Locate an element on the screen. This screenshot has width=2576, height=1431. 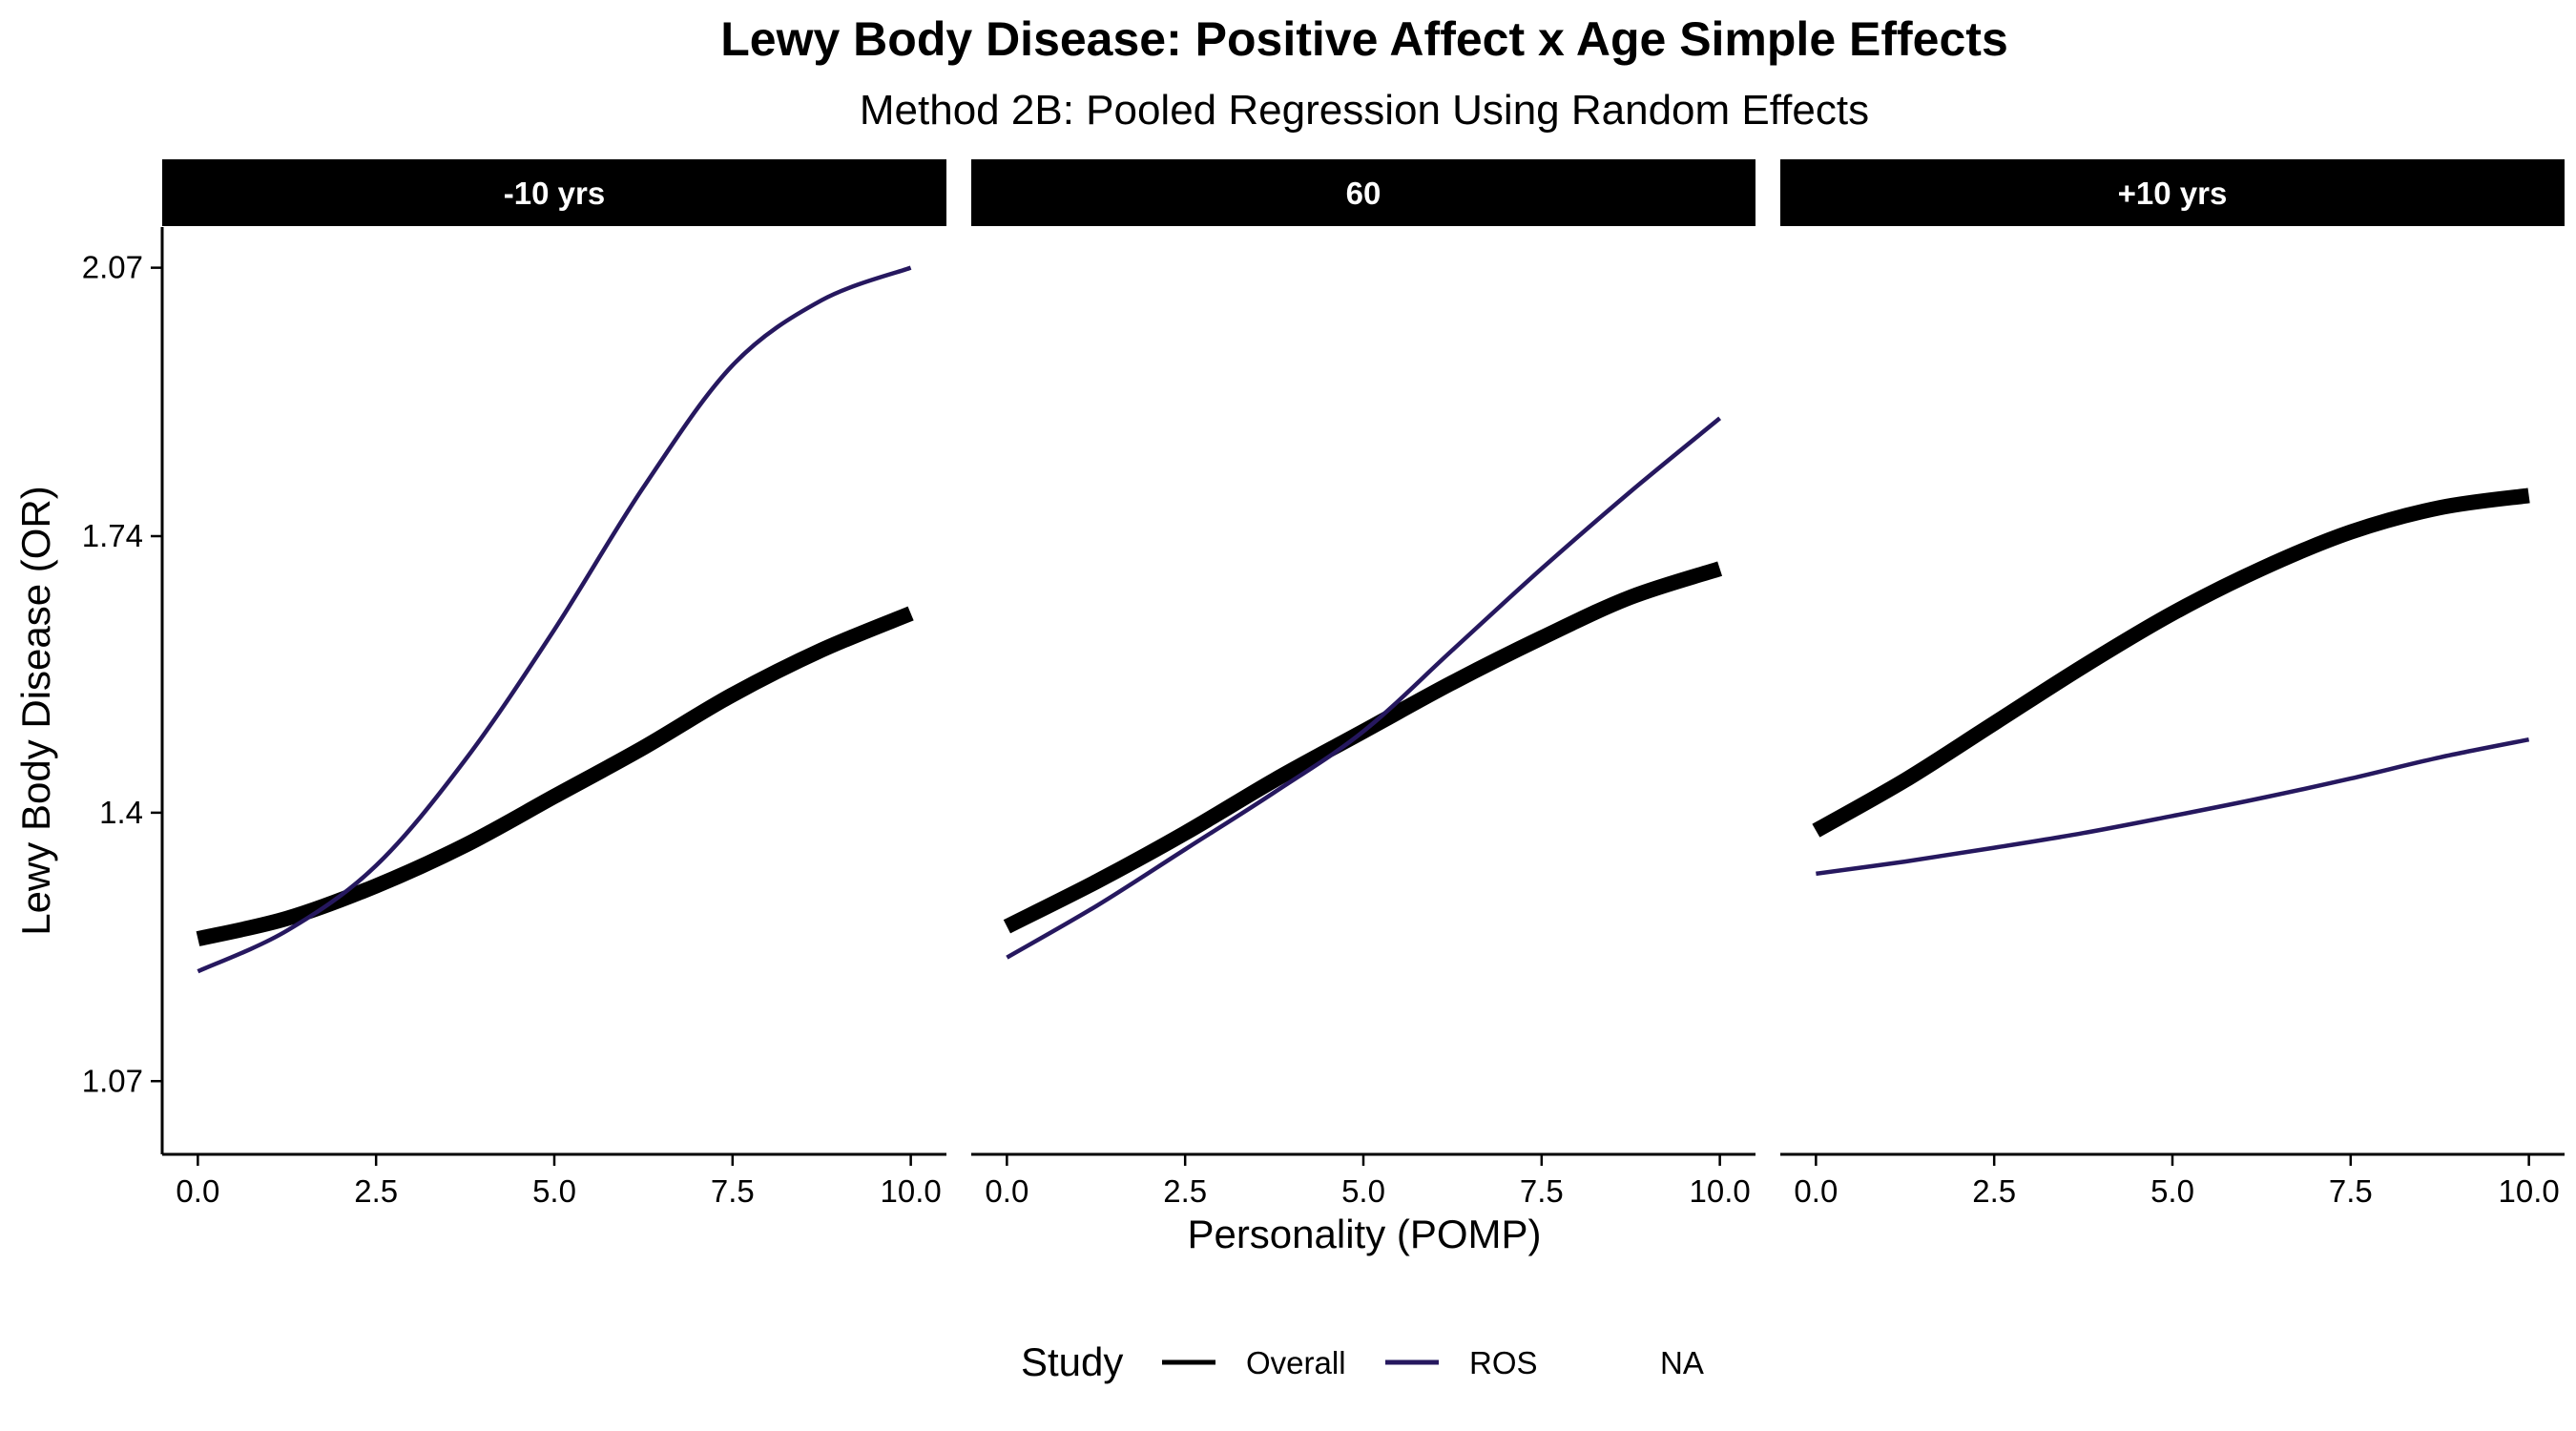
x-axis-title: Personality (POMP) is located at coordinates (1364, 1234).